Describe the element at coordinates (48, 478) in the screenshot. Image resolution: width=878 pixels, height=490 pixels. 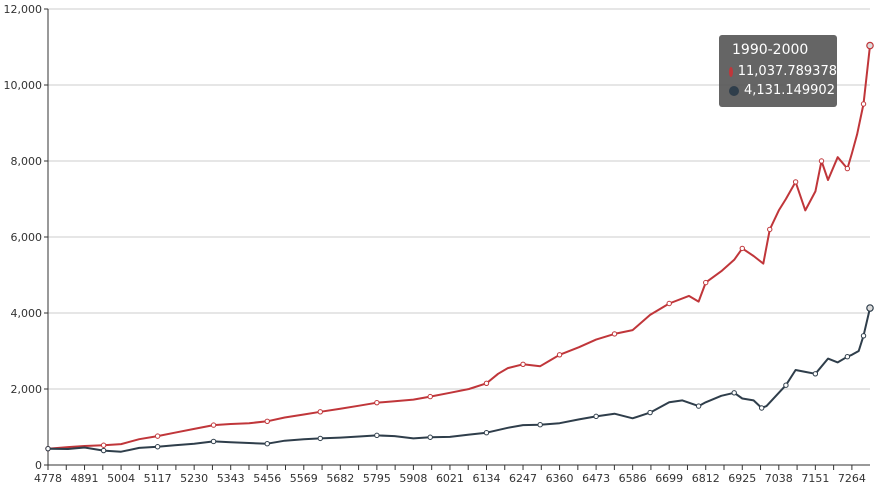
I see `x-tick-label: 4778` at that location.